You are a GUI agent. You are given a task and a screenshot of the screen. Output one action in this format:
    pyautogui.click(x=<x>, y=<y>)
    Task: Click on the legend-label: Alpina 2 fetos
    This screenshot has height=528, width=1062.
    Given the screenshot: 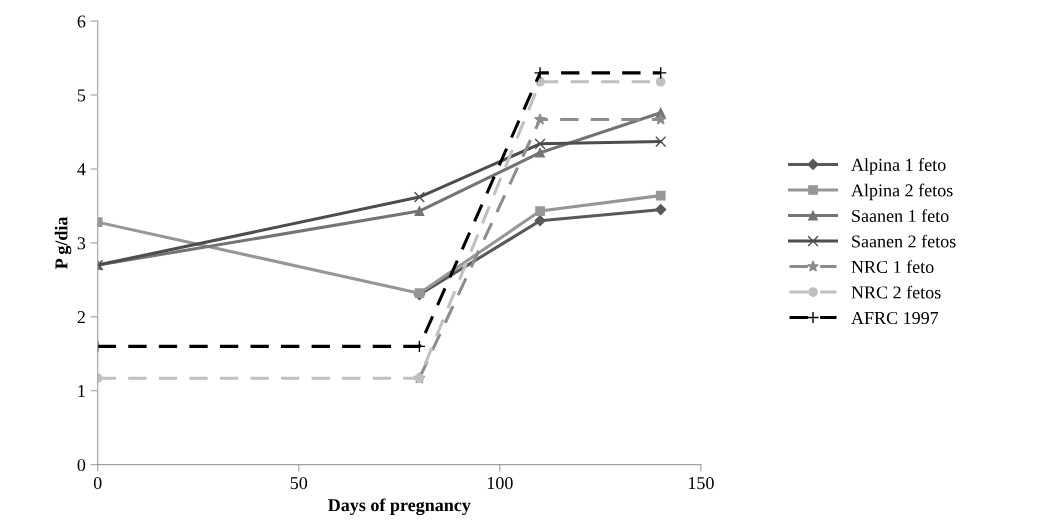 What is the action you would take?
    pyautogui.click(x=902, y=192)
    